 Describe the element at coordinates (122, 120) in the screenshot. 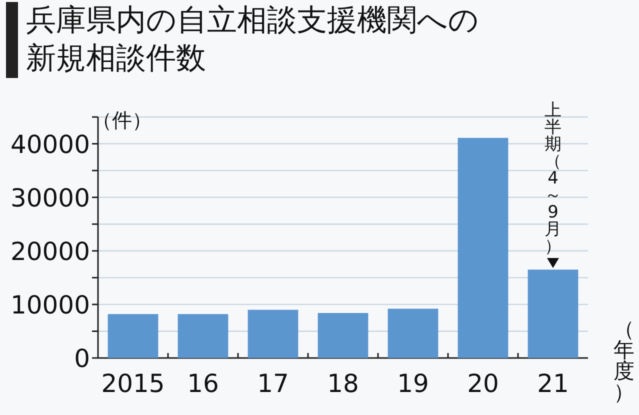

I see `y-axis-title: （件）` at that location.